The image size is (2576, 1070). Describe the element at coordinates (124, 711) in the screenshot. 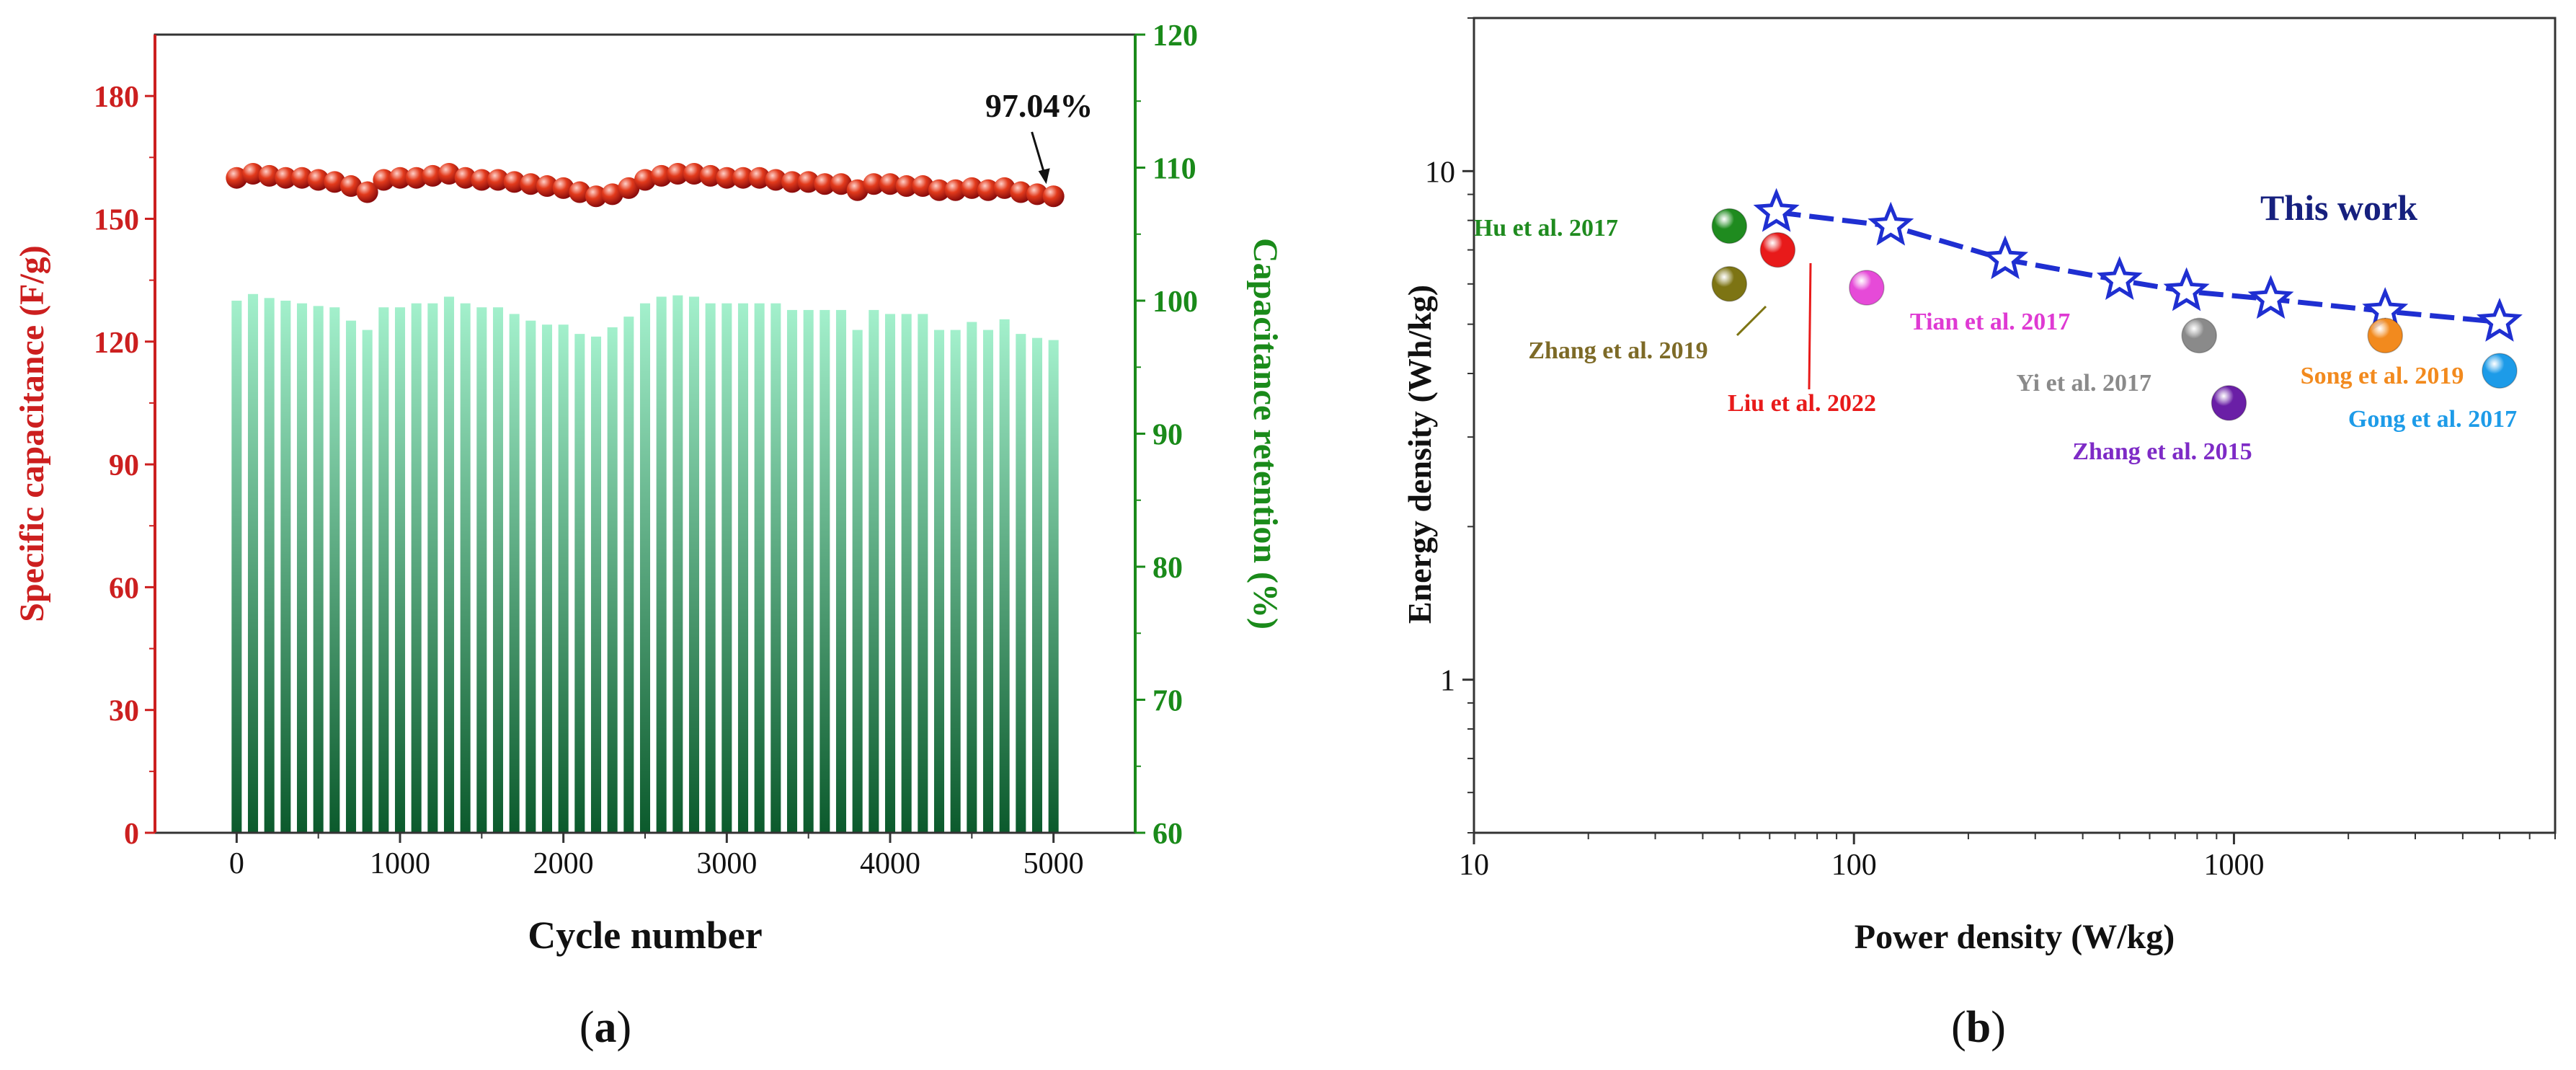

I see `y-left-tick-label: 30` at that location.